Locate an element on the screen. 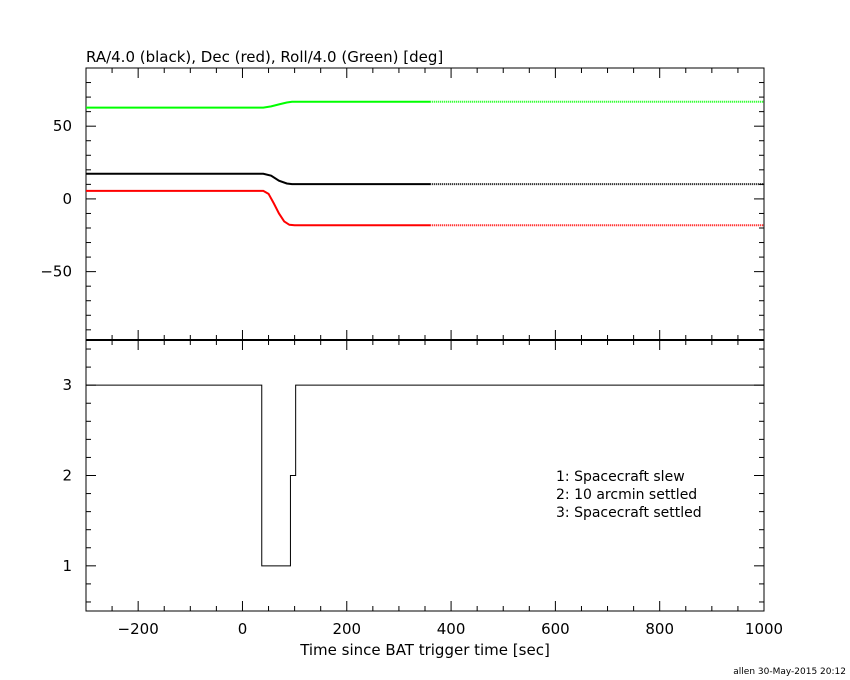 The image size is (850, 680). legend-entry: 1: Spacecraft slew is located at coordinates (620, 477).